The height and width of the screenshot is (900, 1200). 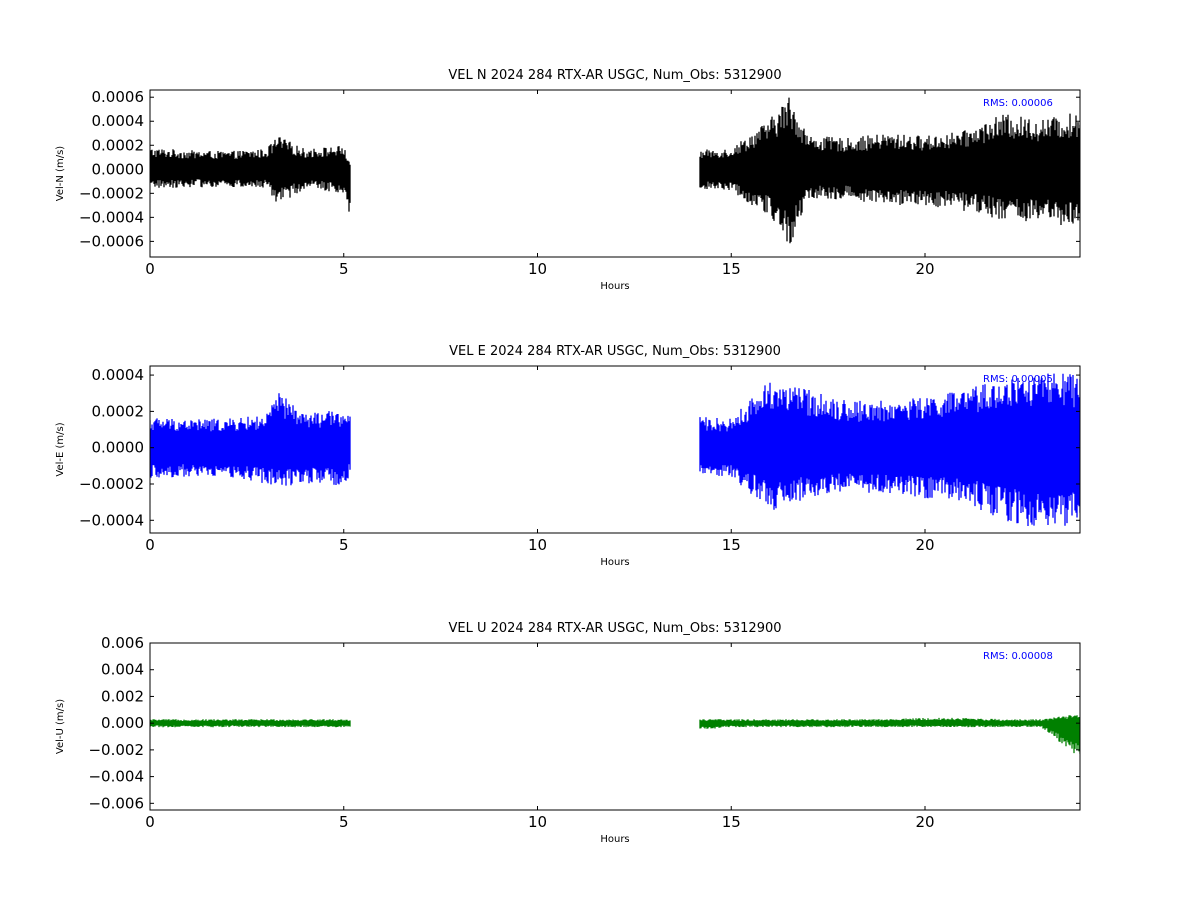 I want to click on y-tick-label: 0.004, so click(x=122, y=670).